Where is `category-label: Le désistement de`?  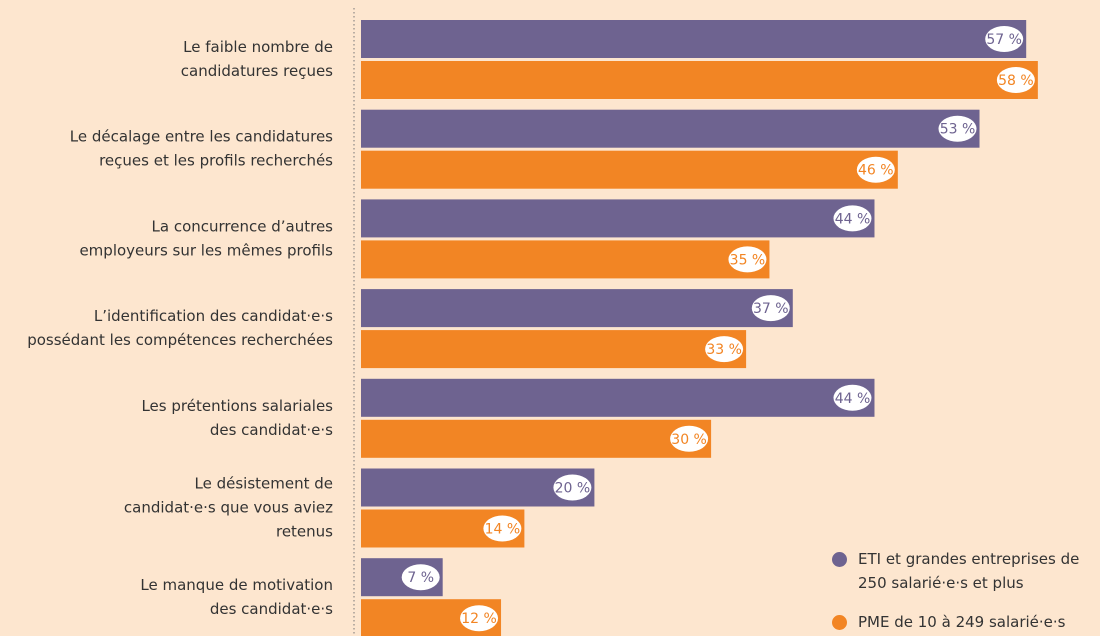 category-label: Le désistement de is located at coordinates (264, 484).